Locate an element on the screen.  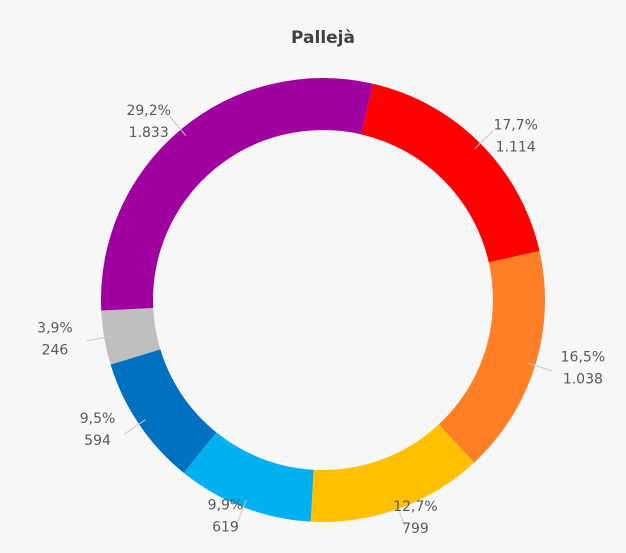
value-label: 1.038 is located at coordinates (583, 379).